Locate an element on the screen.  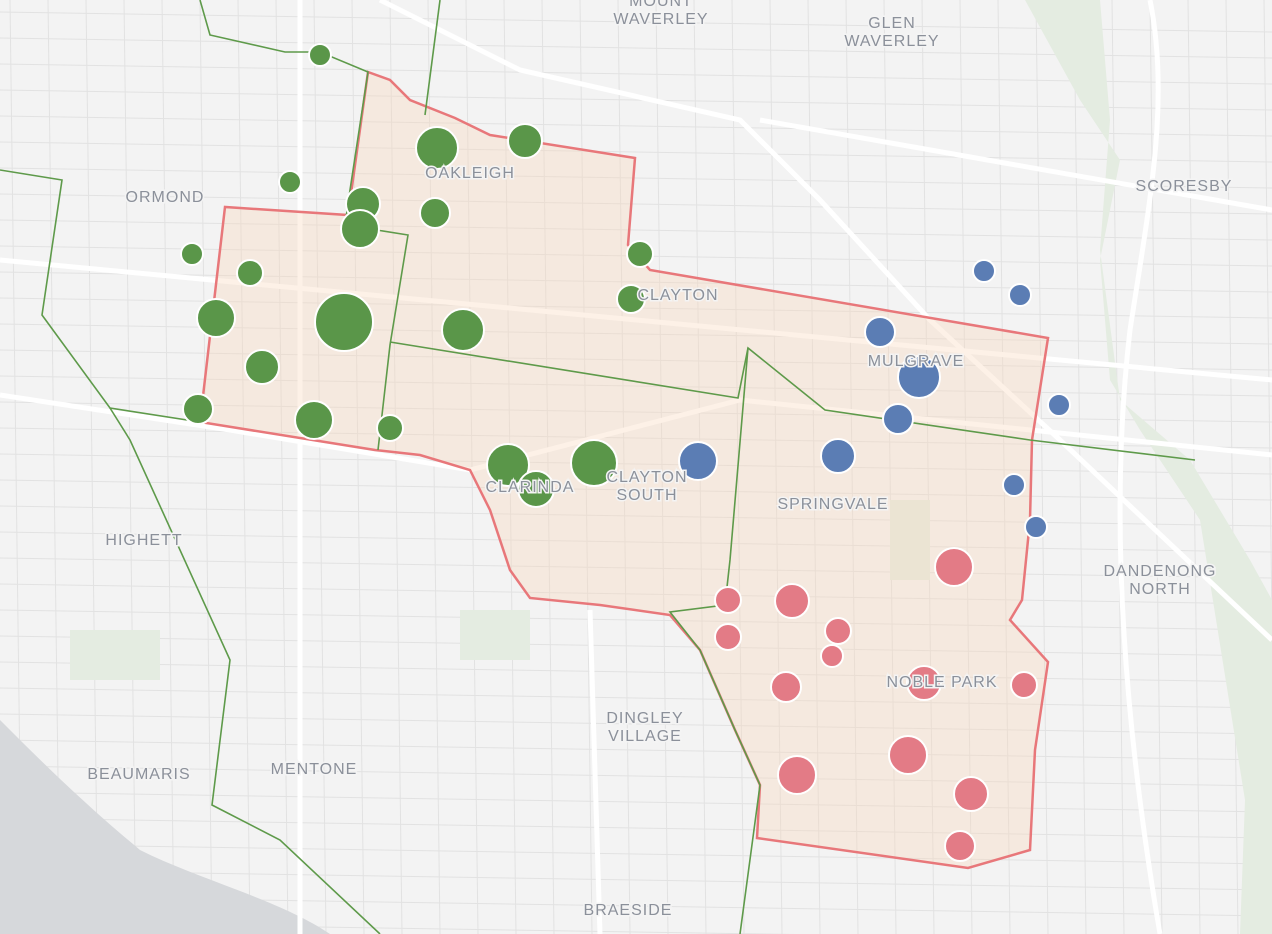
place-label-line: NORTH is located at coordinates (1160, 589).